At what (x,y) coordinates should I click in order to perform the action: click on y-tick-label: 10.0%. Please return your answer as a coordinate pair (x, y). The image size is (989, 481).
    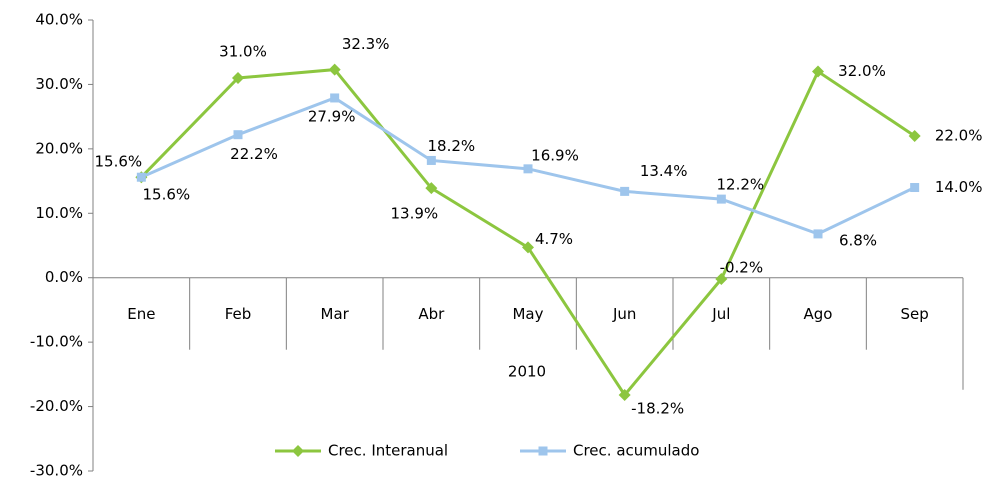
    Looking at the image, I should click on (59, 213).